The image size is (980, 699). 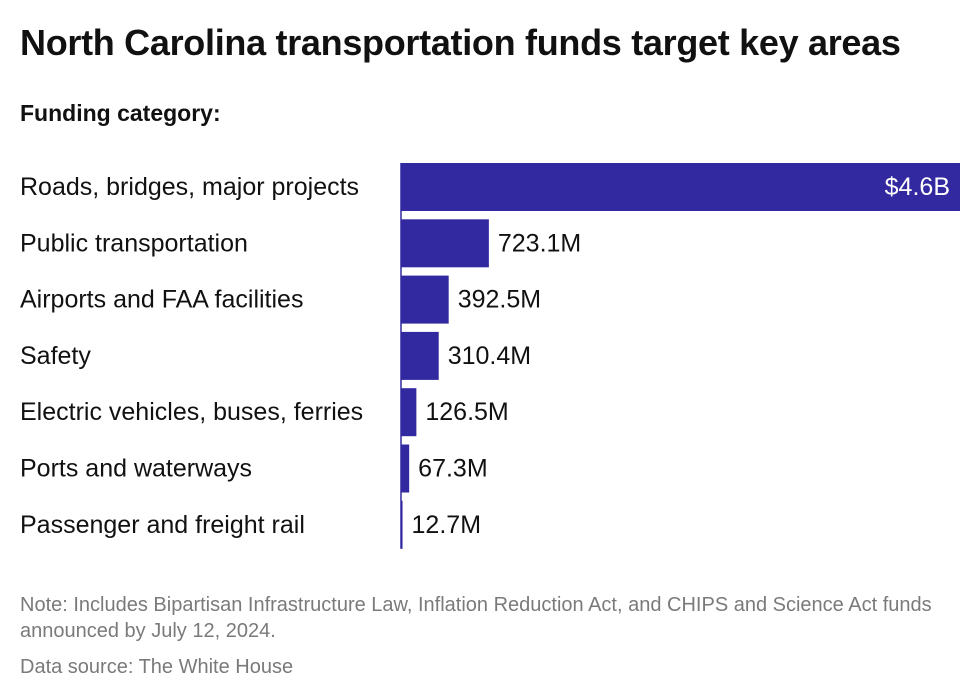 I want to click on value-label: 310.4M, so click(x=489, y=356).